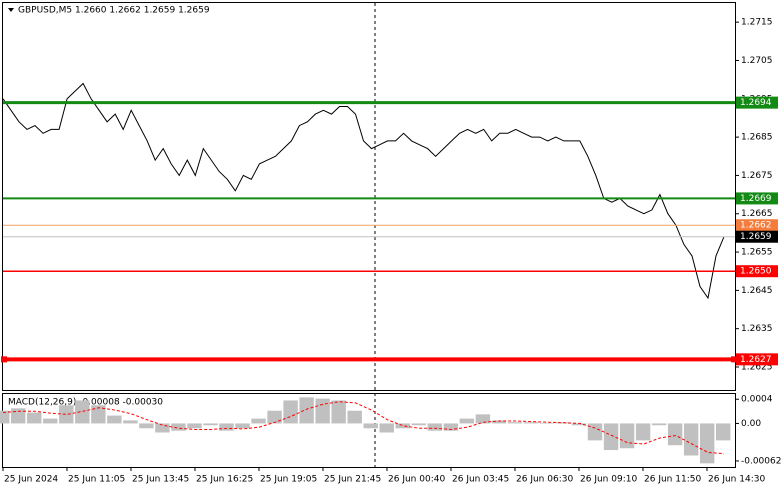  What do you see at coordinates (757, 253) in the screenshot?
I see `y-tick-label: 1.2655` at bounding box center [757, 253].